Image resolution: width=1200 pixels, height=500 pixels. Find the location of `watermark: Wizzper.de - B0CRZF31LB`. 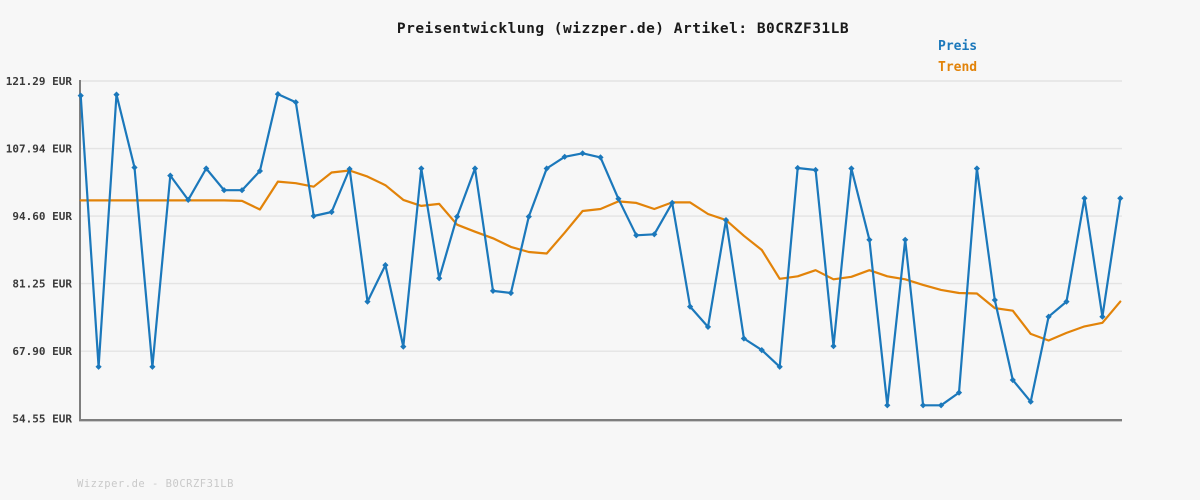

watermark: Wizzper.de - B0CRZF31LB is located at coordinates (155, 484).